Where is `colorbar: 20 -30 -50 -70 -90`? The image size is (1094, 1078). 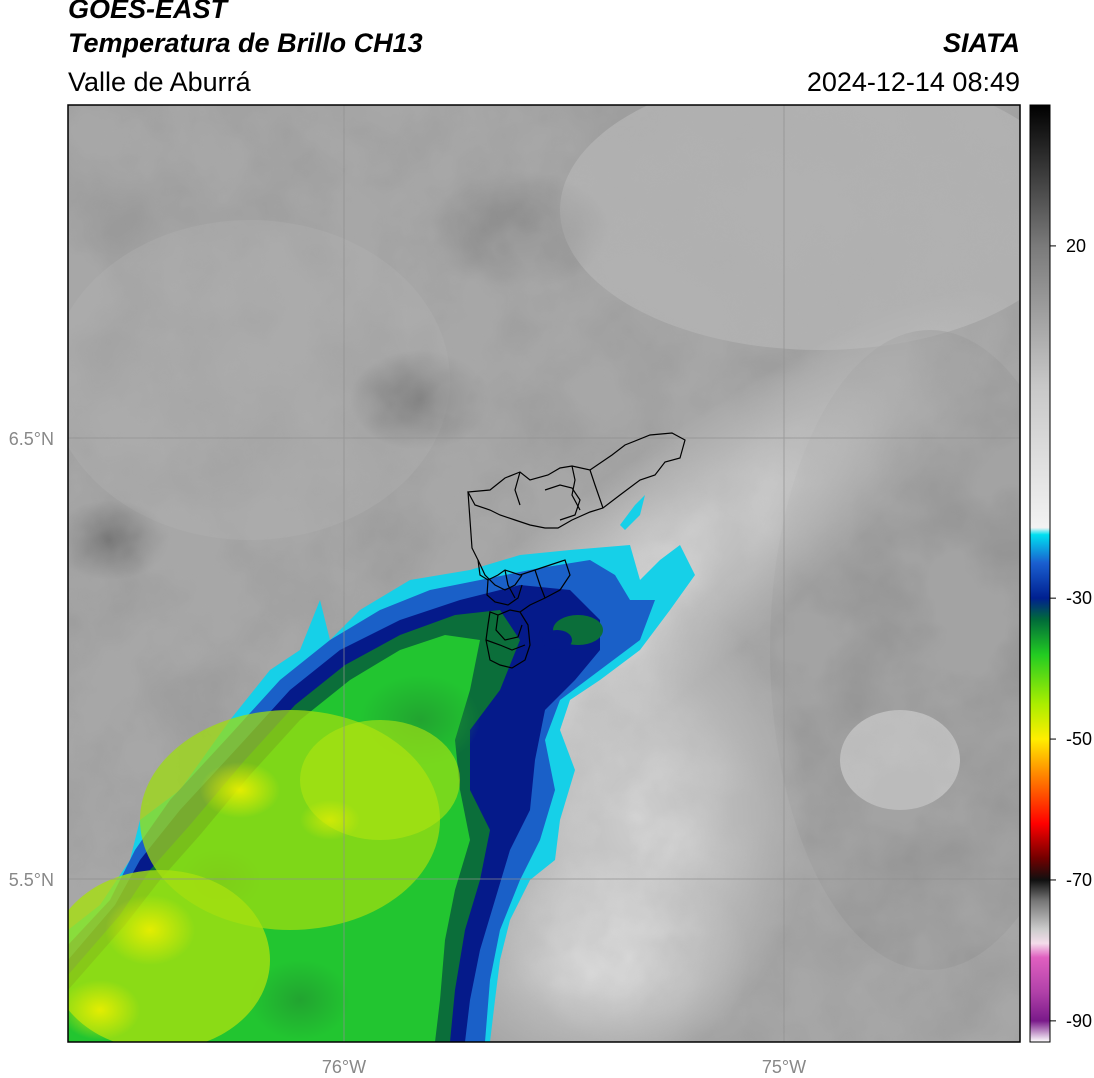
colorbar: 20 -30 -50 -70 -90 is located at coordinates (1060, 573).